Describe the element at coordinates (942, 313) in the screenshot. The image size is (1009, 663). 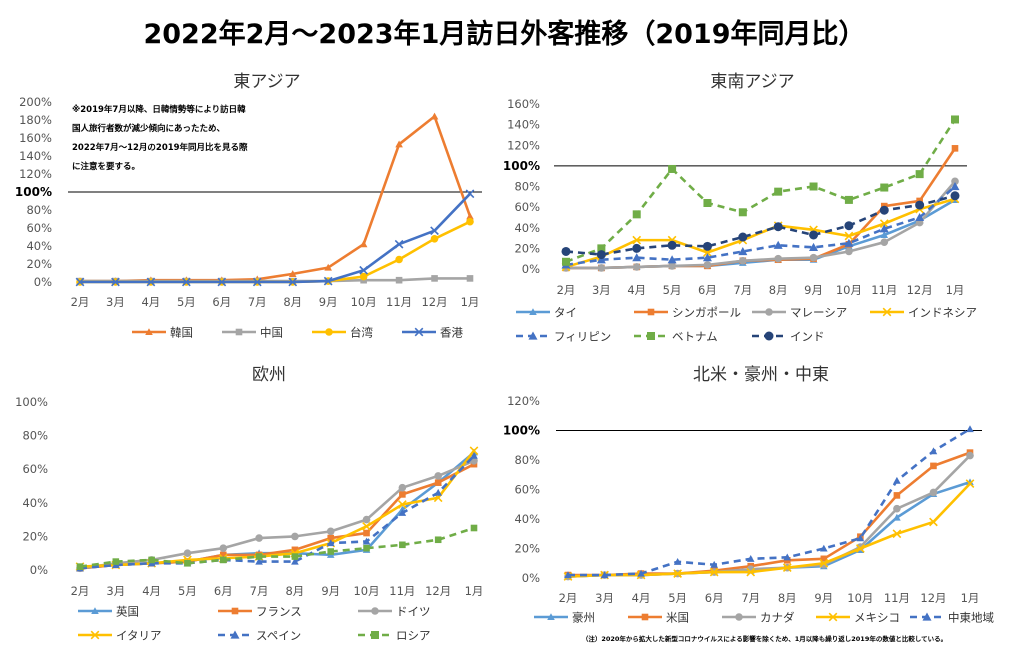
I see `legend-label: インドネシア` at that location.